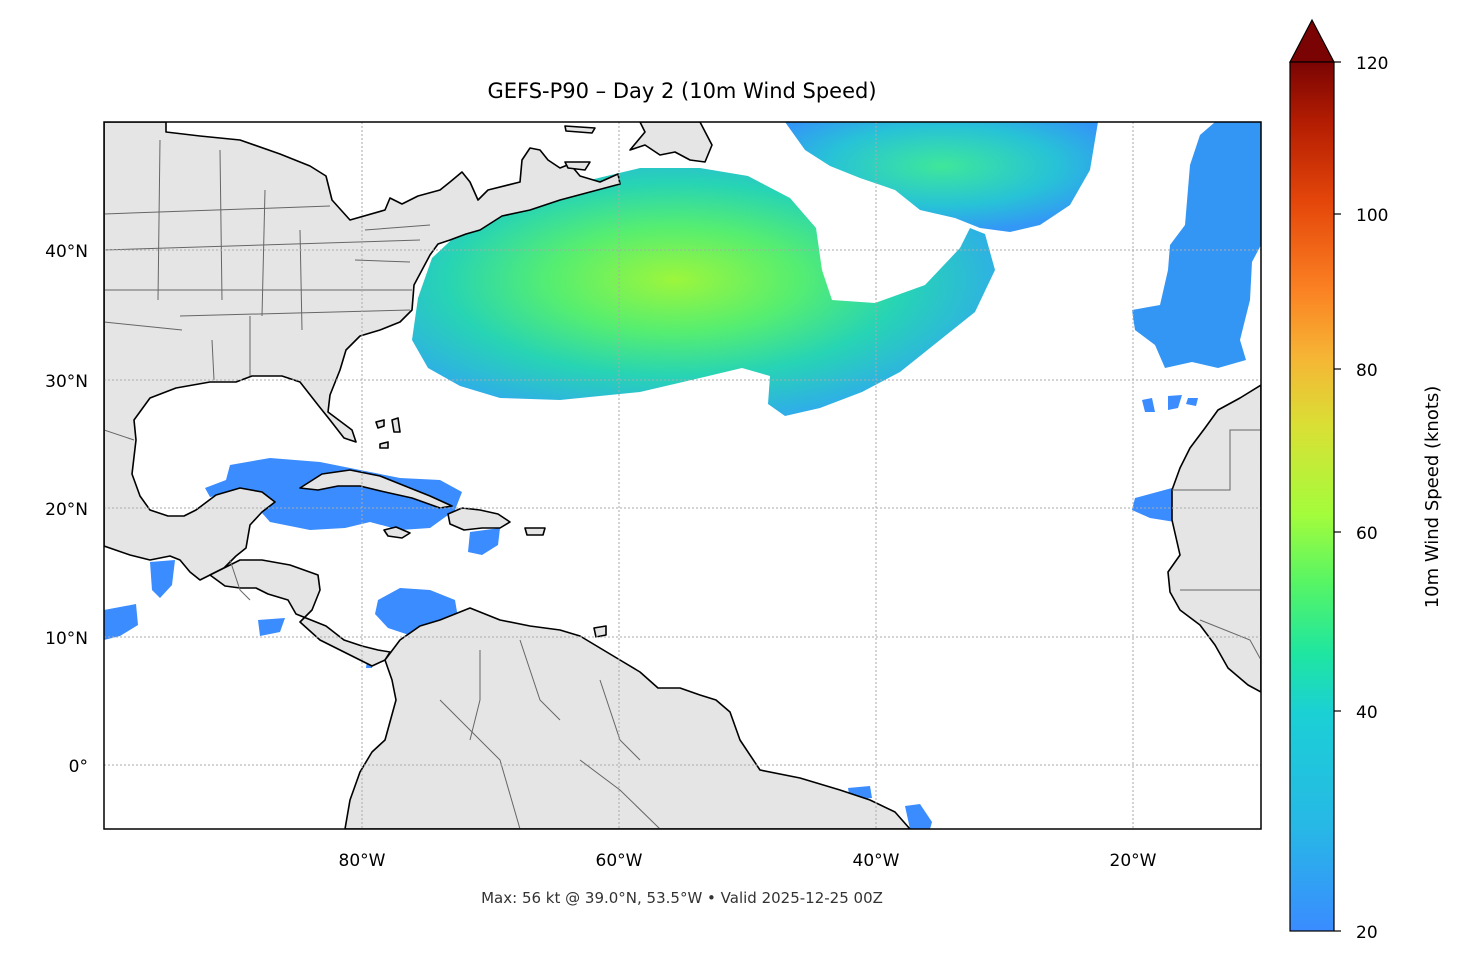 Image resolution: width=1466 pixels, height=969 pixels. What do you see at coordinates (376, 489) in the screenshot?
I see `cuba-land` at bounding box center [376, 489].